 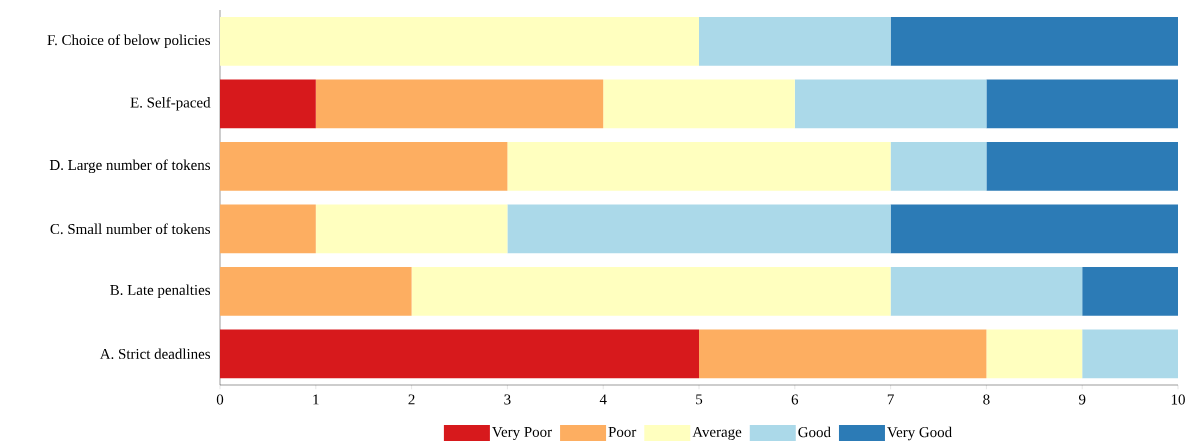 I want to click on legend-label: Good, so click(x=814, y=432).